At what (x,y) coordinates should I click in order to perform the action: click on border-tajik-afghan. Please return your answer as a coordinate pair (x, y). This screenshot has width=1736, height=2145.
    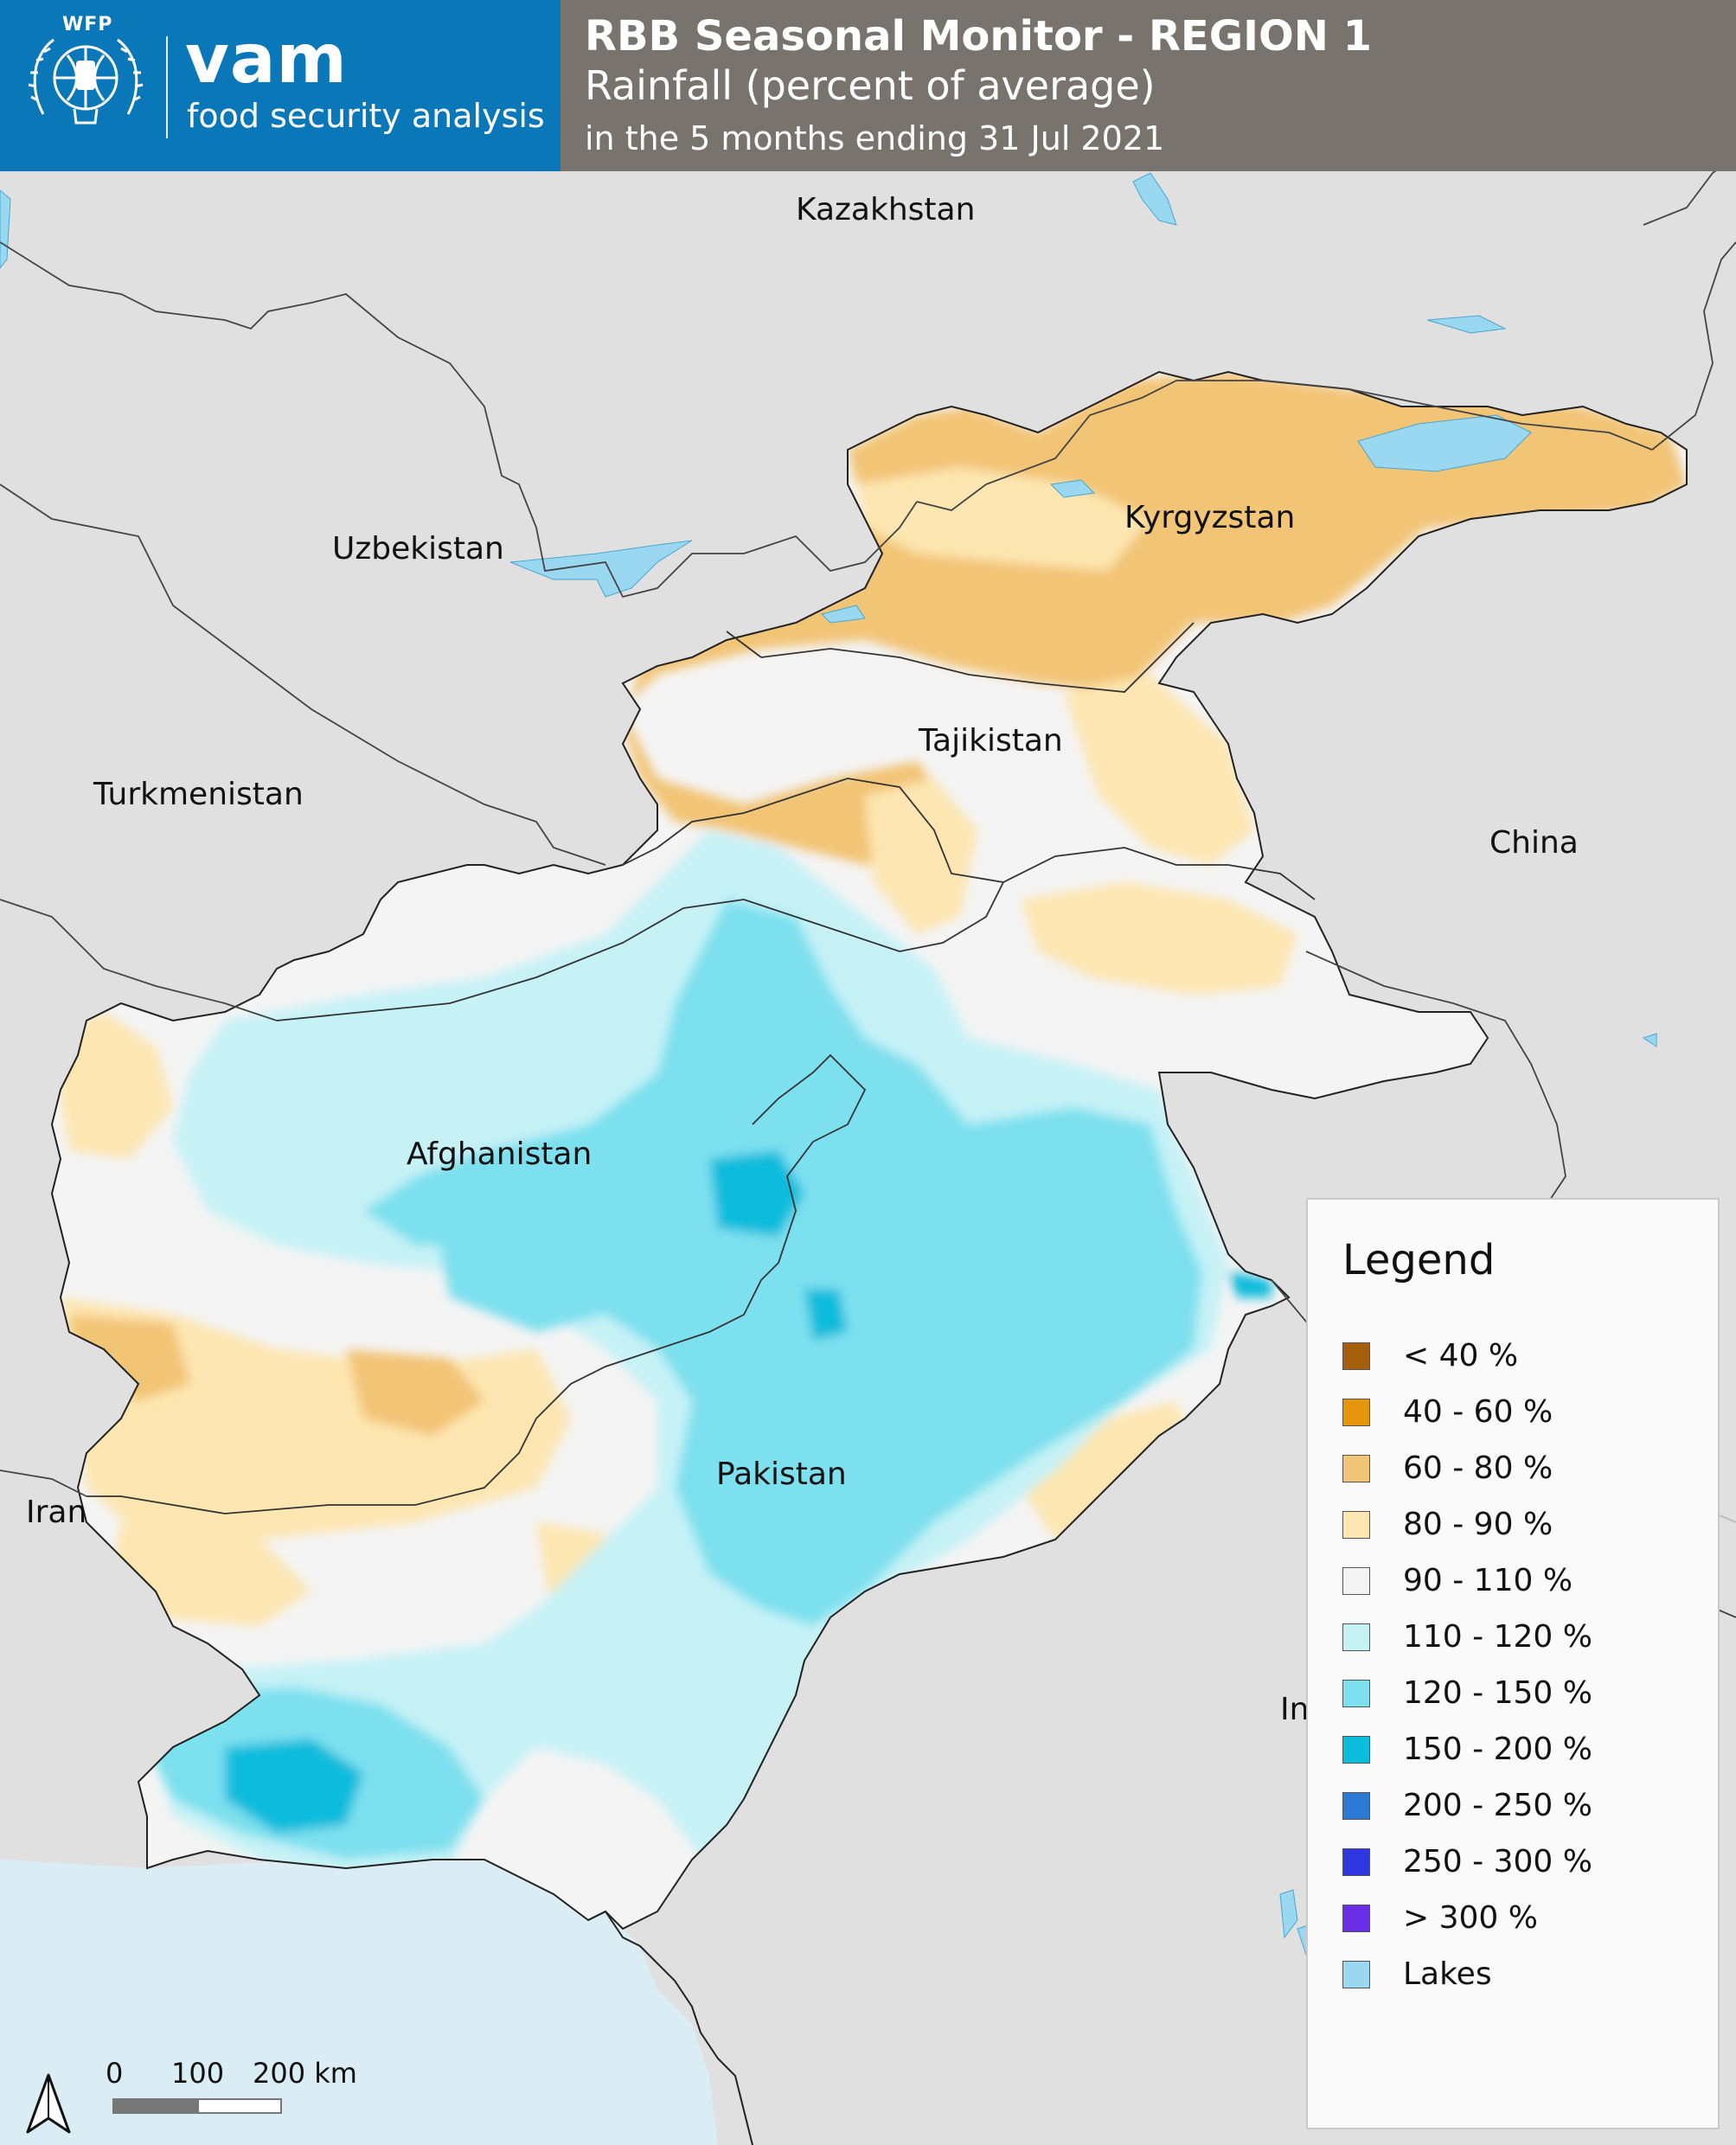
    Looking at the image, I should click on (813, 830).